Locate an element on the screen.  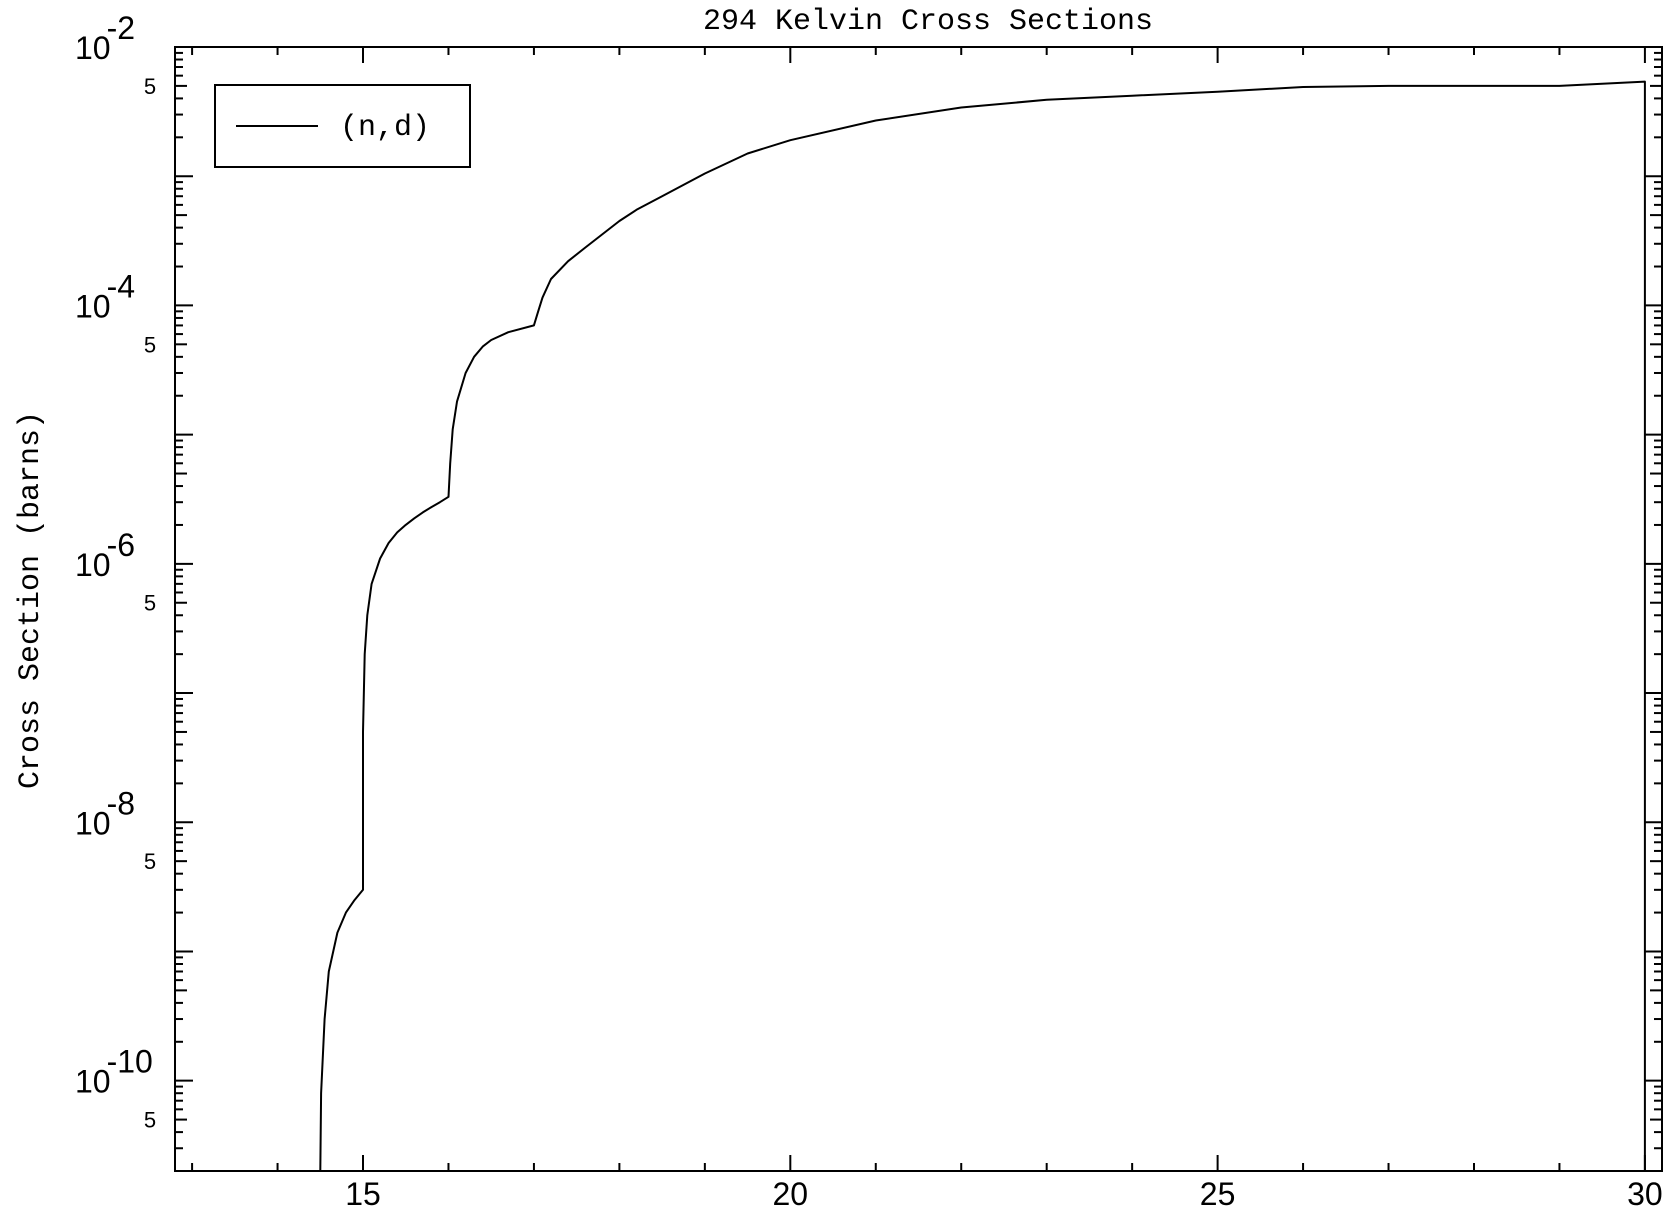
y-tick-label: 10⁻² is located at coordinates (105, 38).